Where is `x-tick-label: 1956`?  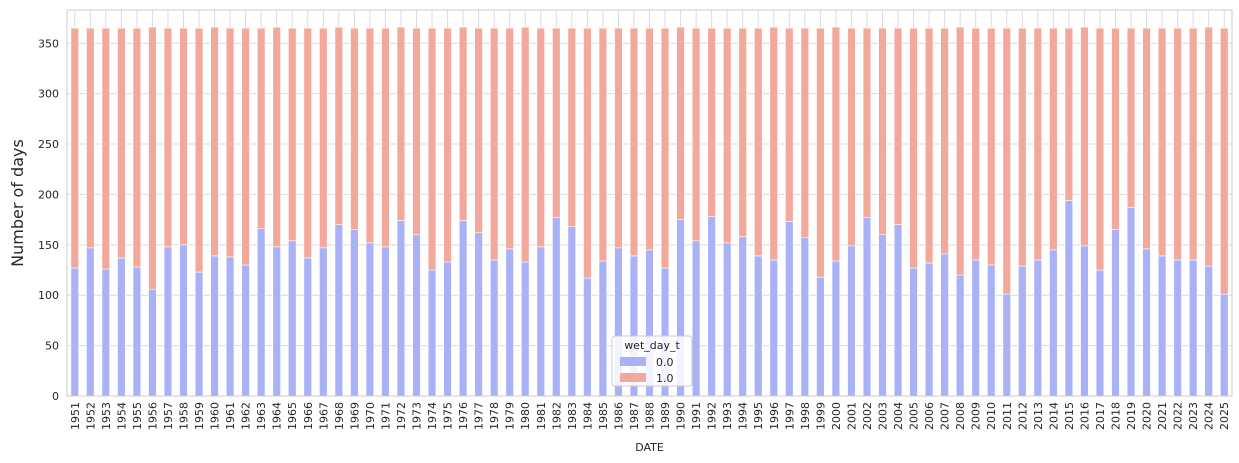
x-tick-label: 1956 is located at coordinates (152, 416).